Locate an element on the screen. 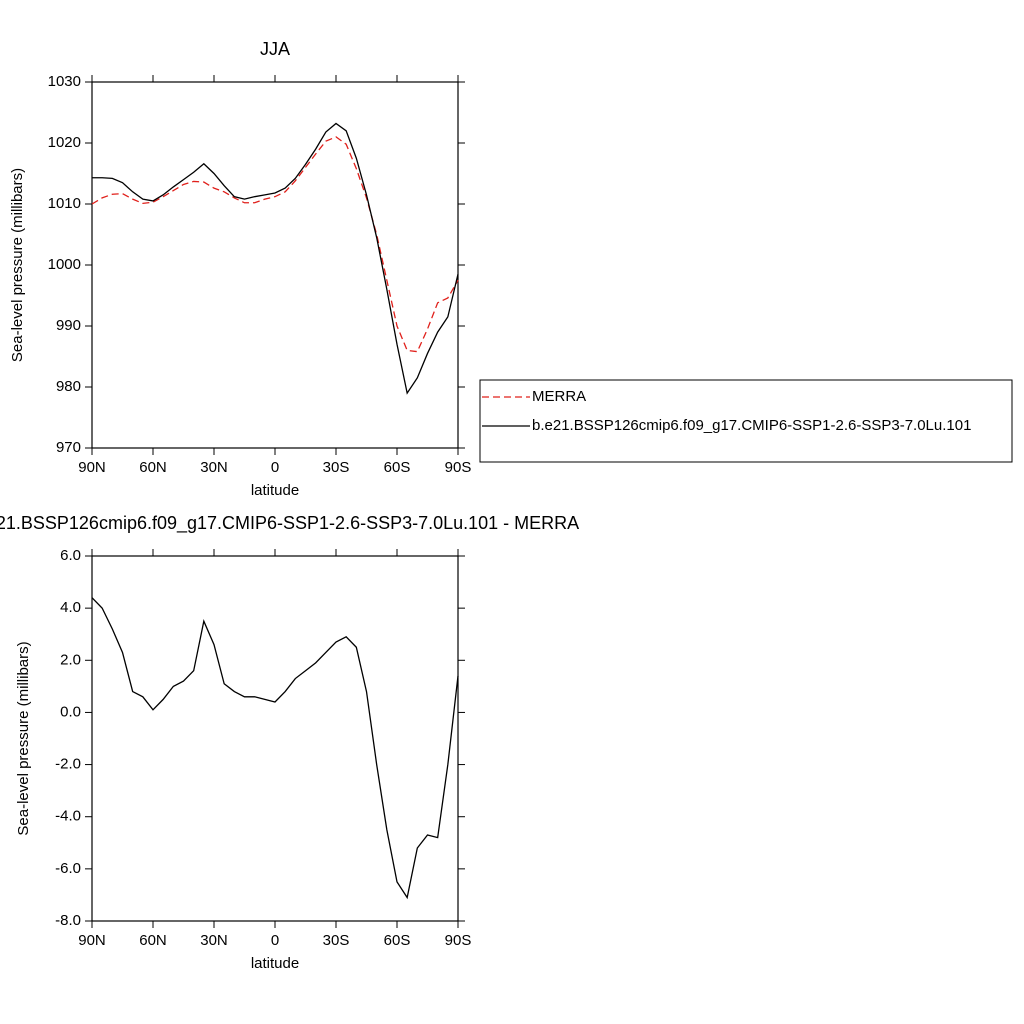 Image resolution: width=1024 pixels, height=1024 pixels. y-tick-label: 6.0 is located at coordinates (70, 555).